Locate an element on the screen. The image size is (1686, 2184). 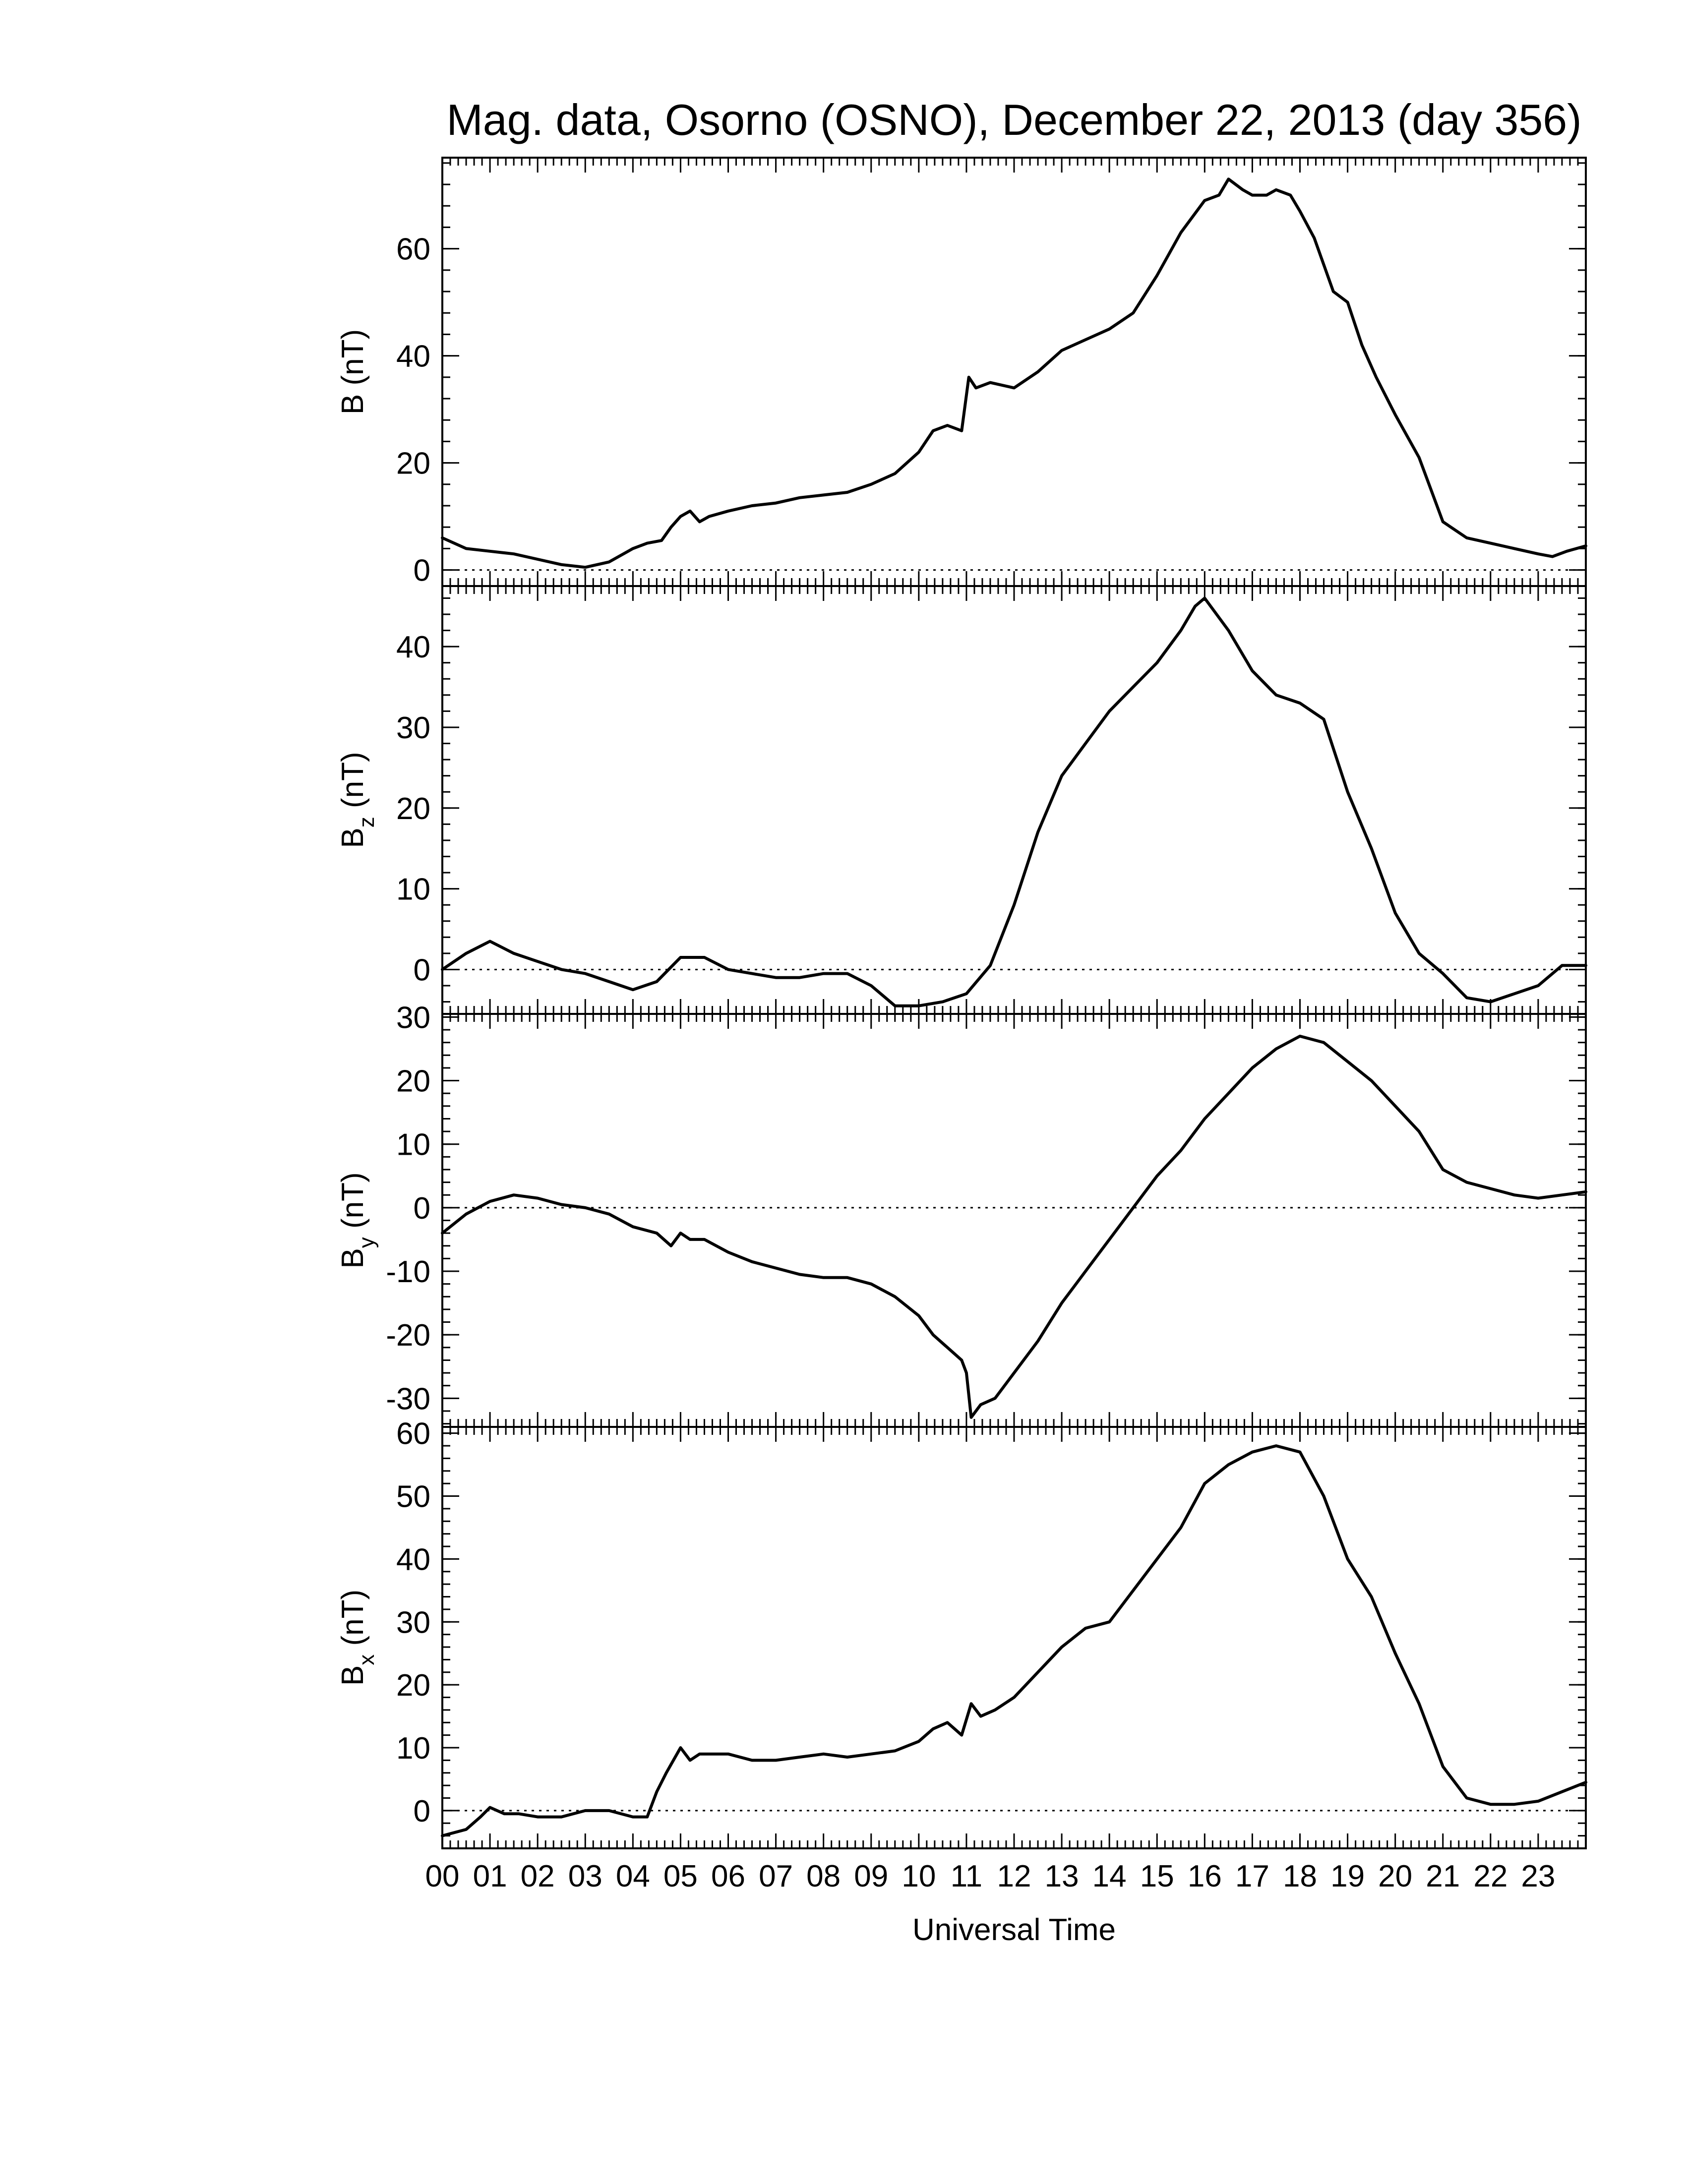
panel-Bz: 0 10 20 30 40 Bz (nT) is located at coordinates (962, 800).